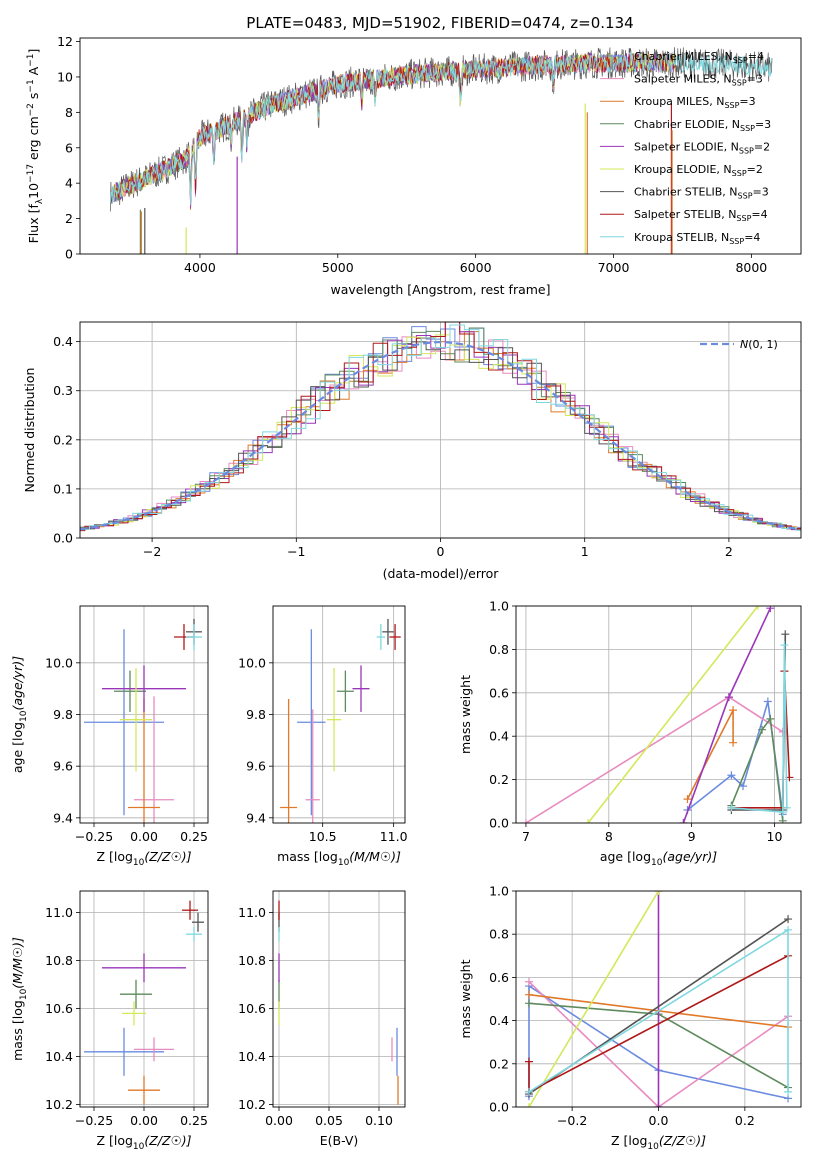  I want to click on x-axis-label: Z [log10(Z/Z☉)], so click(143, 858).